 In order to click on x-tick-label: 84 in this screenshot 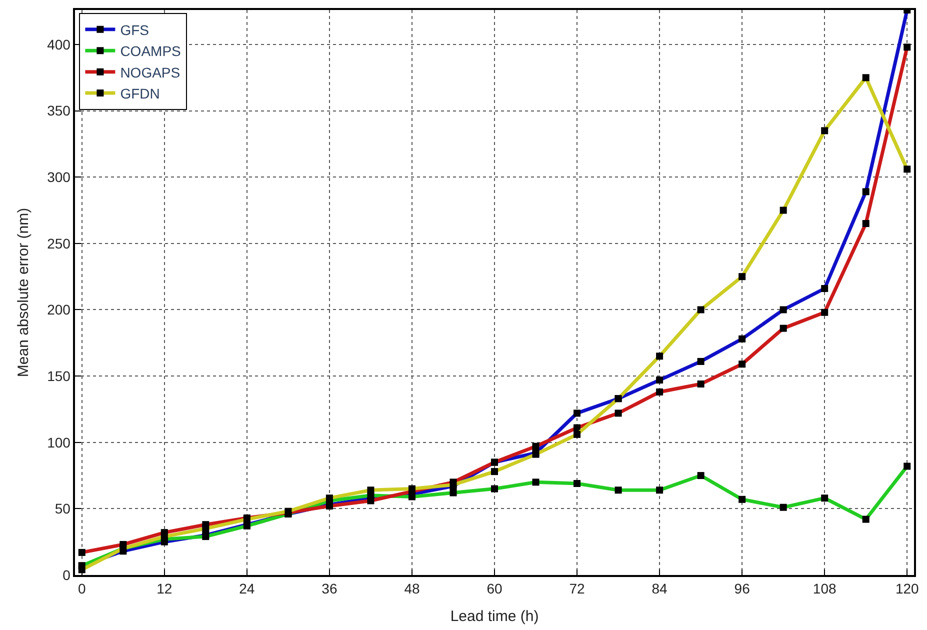, I will do `click(660, 588)`.